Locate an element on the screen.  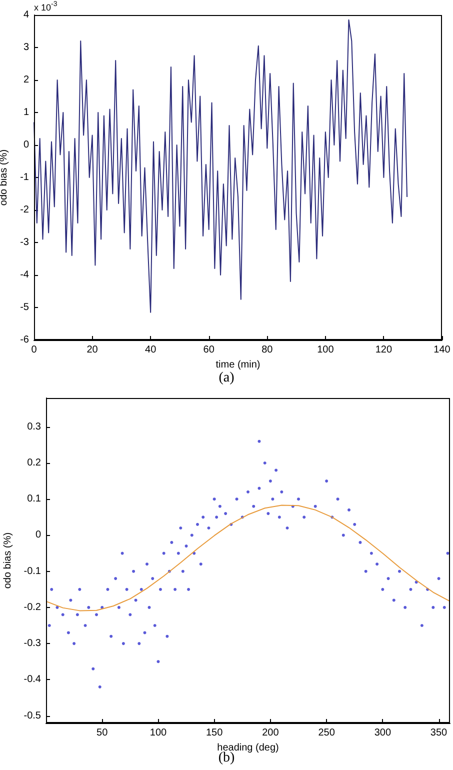
y-tick-label: -0.2 is located at coordinates (33, 607).